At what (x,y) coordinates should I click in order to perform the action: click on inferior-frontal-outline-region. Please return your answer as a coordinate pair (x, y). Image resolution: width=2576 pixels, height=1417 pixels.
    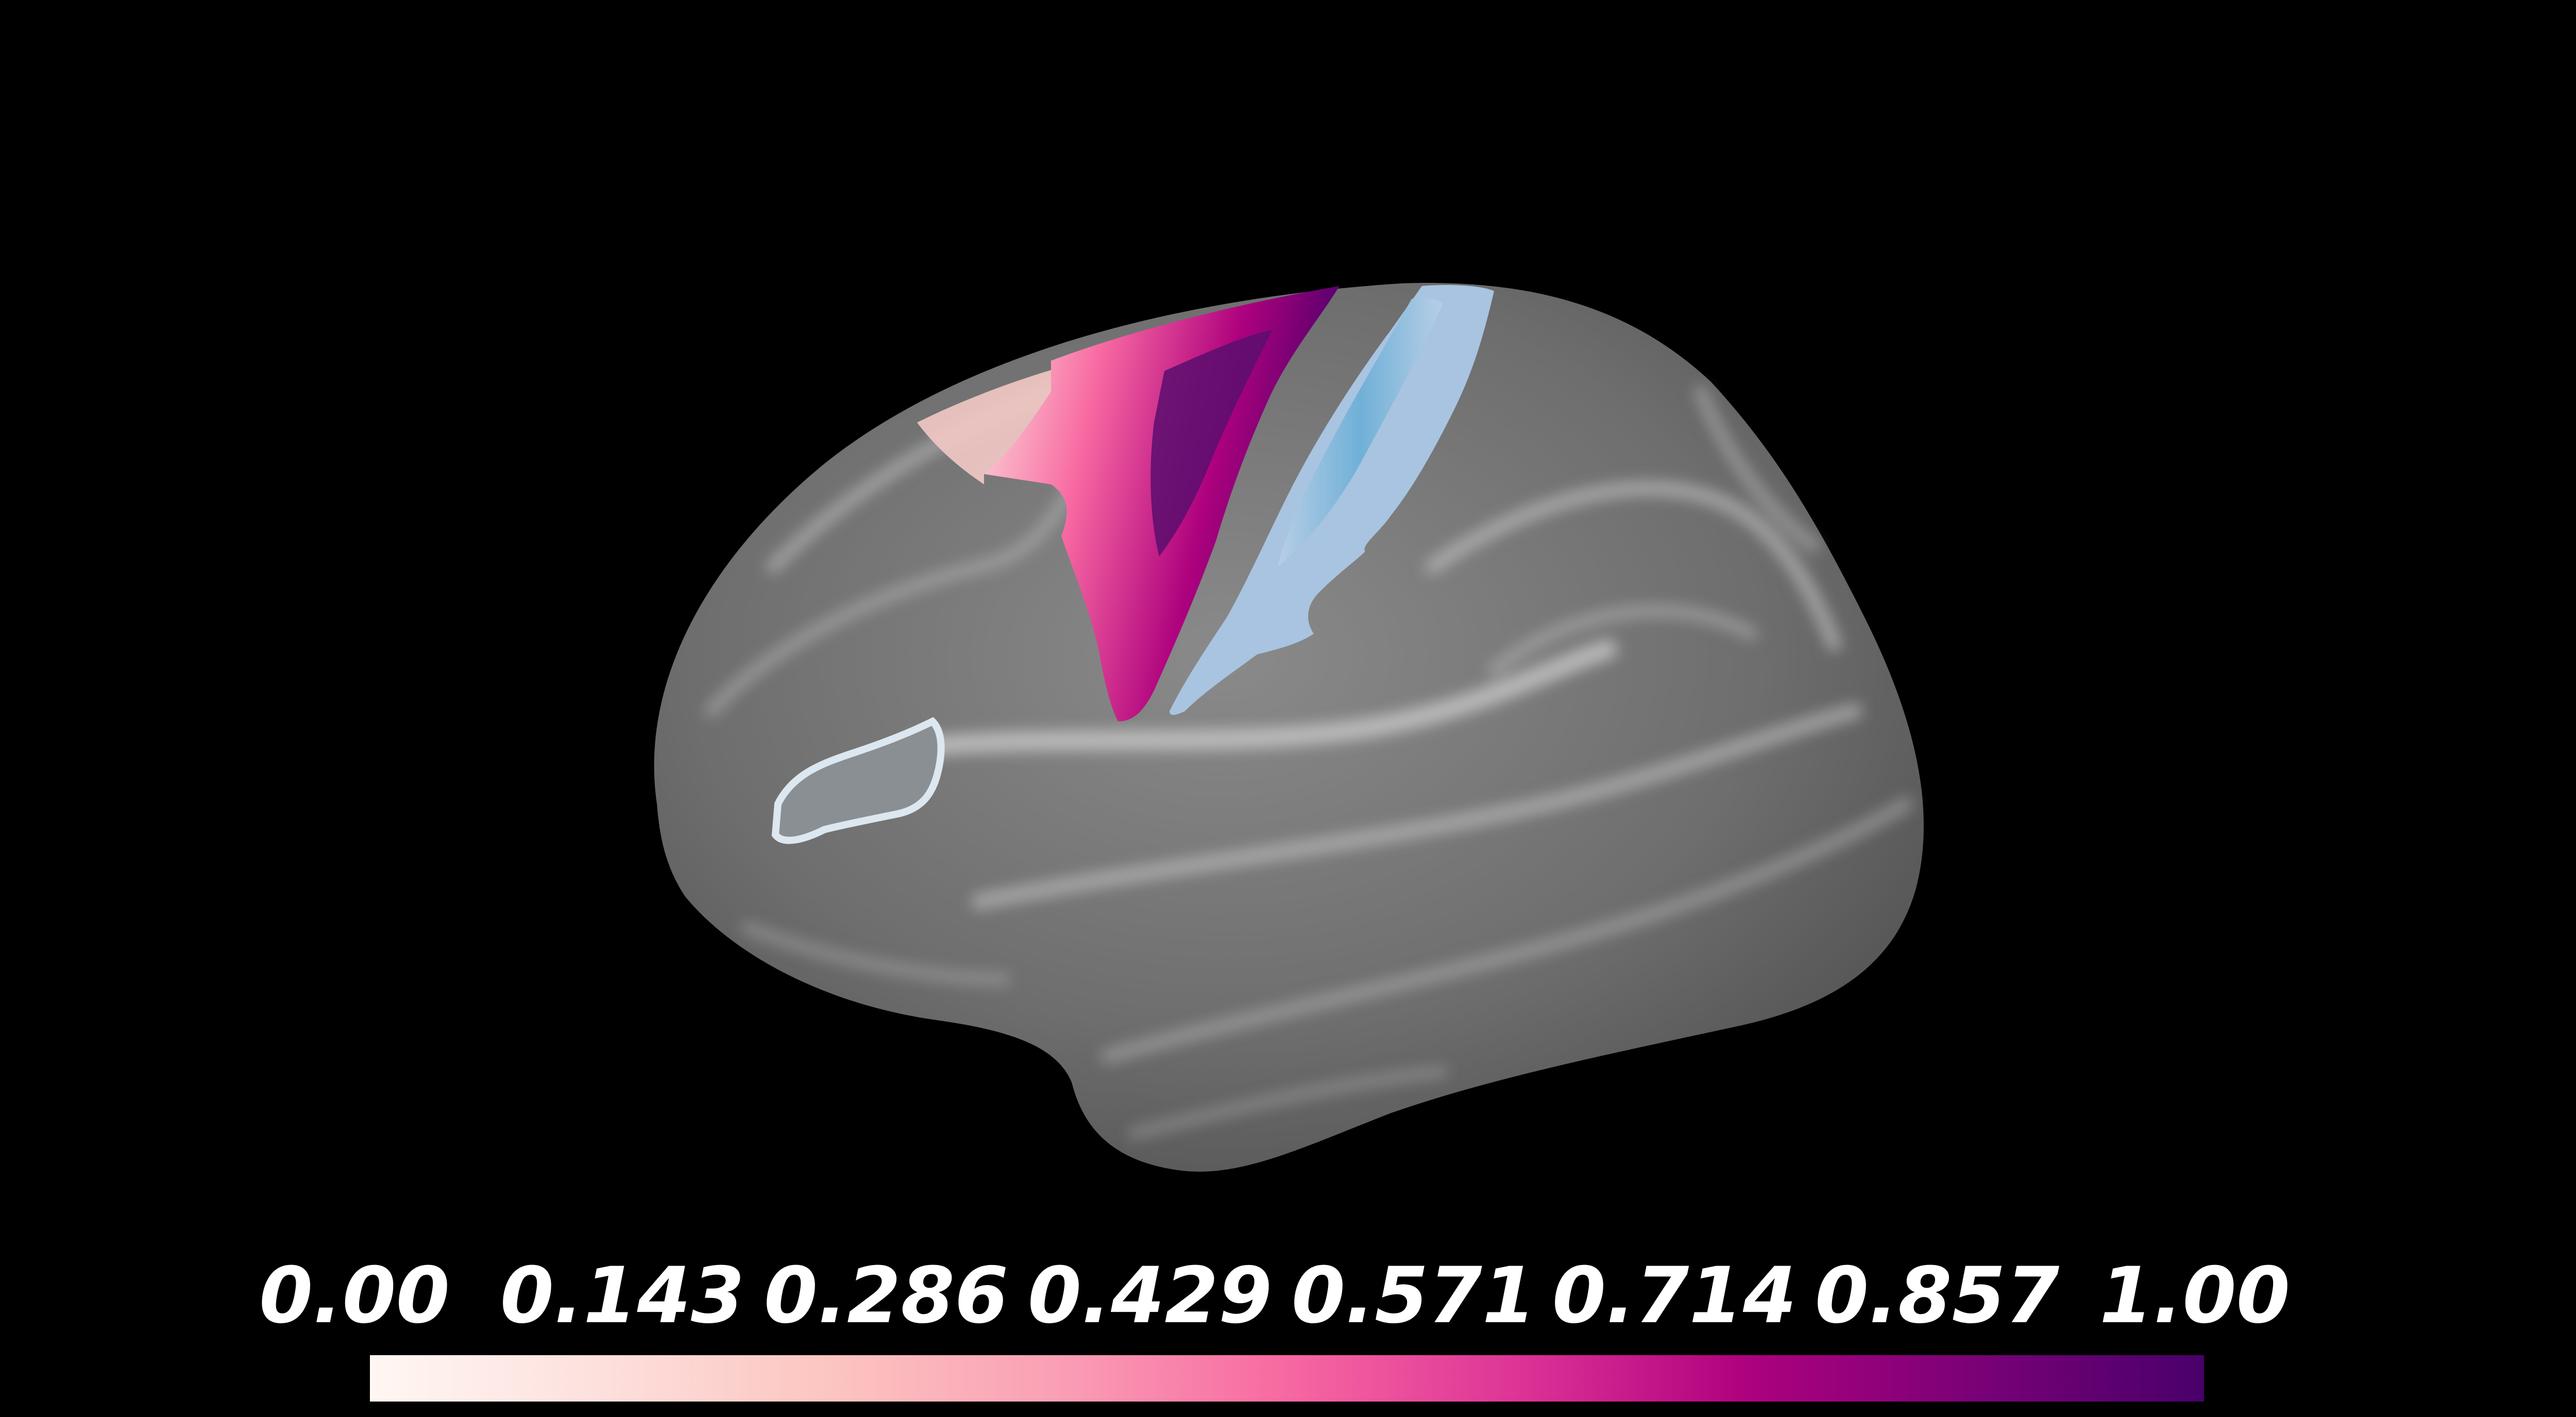
    Looking at the image, I should click on (858, 781).